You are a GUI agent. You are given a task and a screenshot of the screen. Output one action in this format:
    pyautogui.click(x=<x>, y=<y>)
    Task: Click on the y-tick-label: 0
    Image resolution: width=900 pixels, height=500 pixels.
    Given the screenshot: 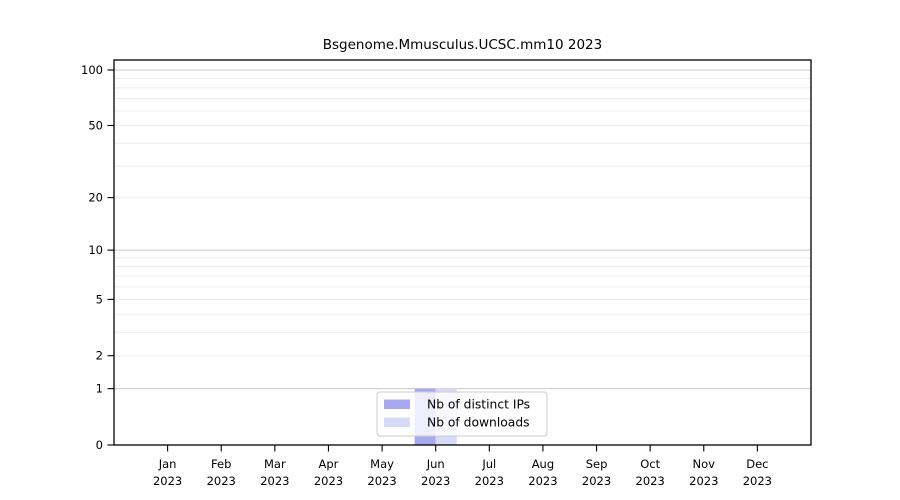 What is the action you would take?
    pyautogui.click(x=99, y=445)
    